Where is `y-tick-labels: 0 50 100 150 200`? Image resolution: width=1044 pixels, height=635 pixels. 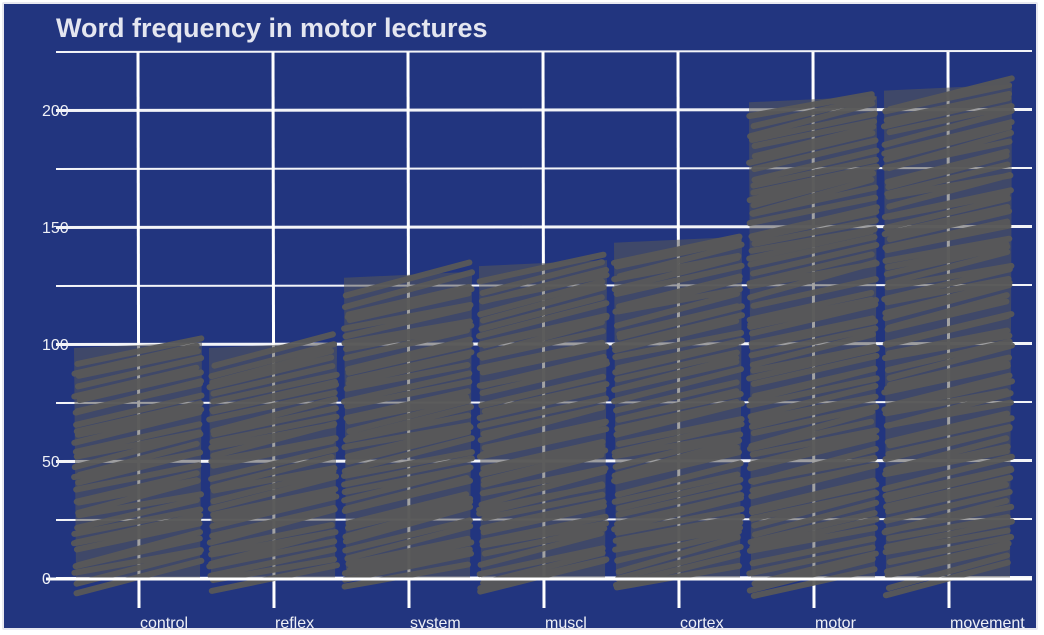 y-tick-labels: 0 50 100 150 200 is located at coordinates (55, 345).